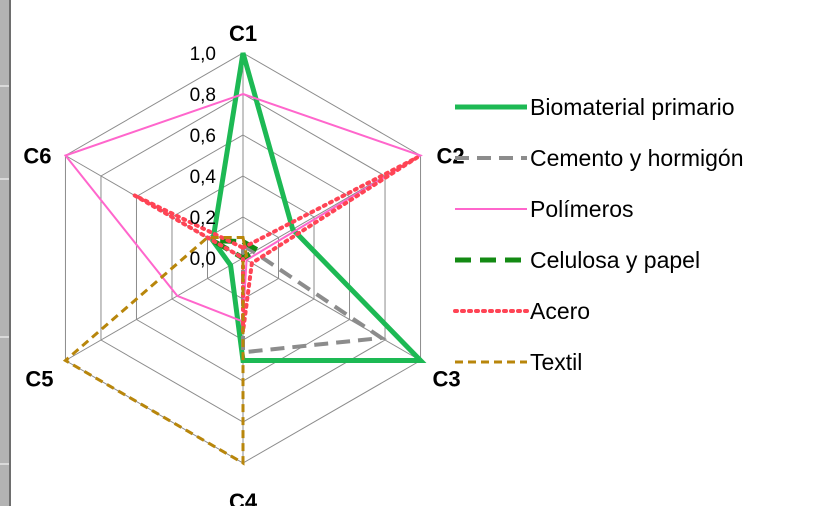 Image resolution: width=822 pixels, height=506 pixels. I want to click on tick-label: 1,0, so click(203, 54).